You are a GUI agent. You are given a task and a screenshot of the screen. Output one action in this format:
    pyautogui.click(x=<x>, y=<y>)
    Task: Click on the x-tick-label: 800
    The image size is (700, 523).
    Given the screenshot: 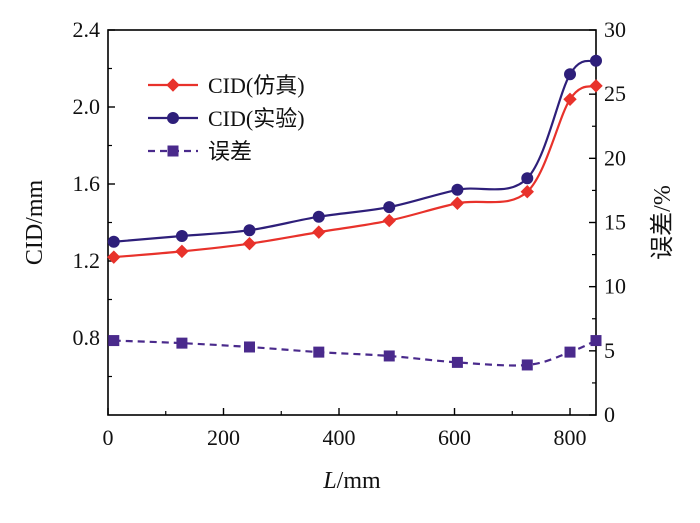 What is the action you would take?
    pyautogui.click(x=570, y=437)
    